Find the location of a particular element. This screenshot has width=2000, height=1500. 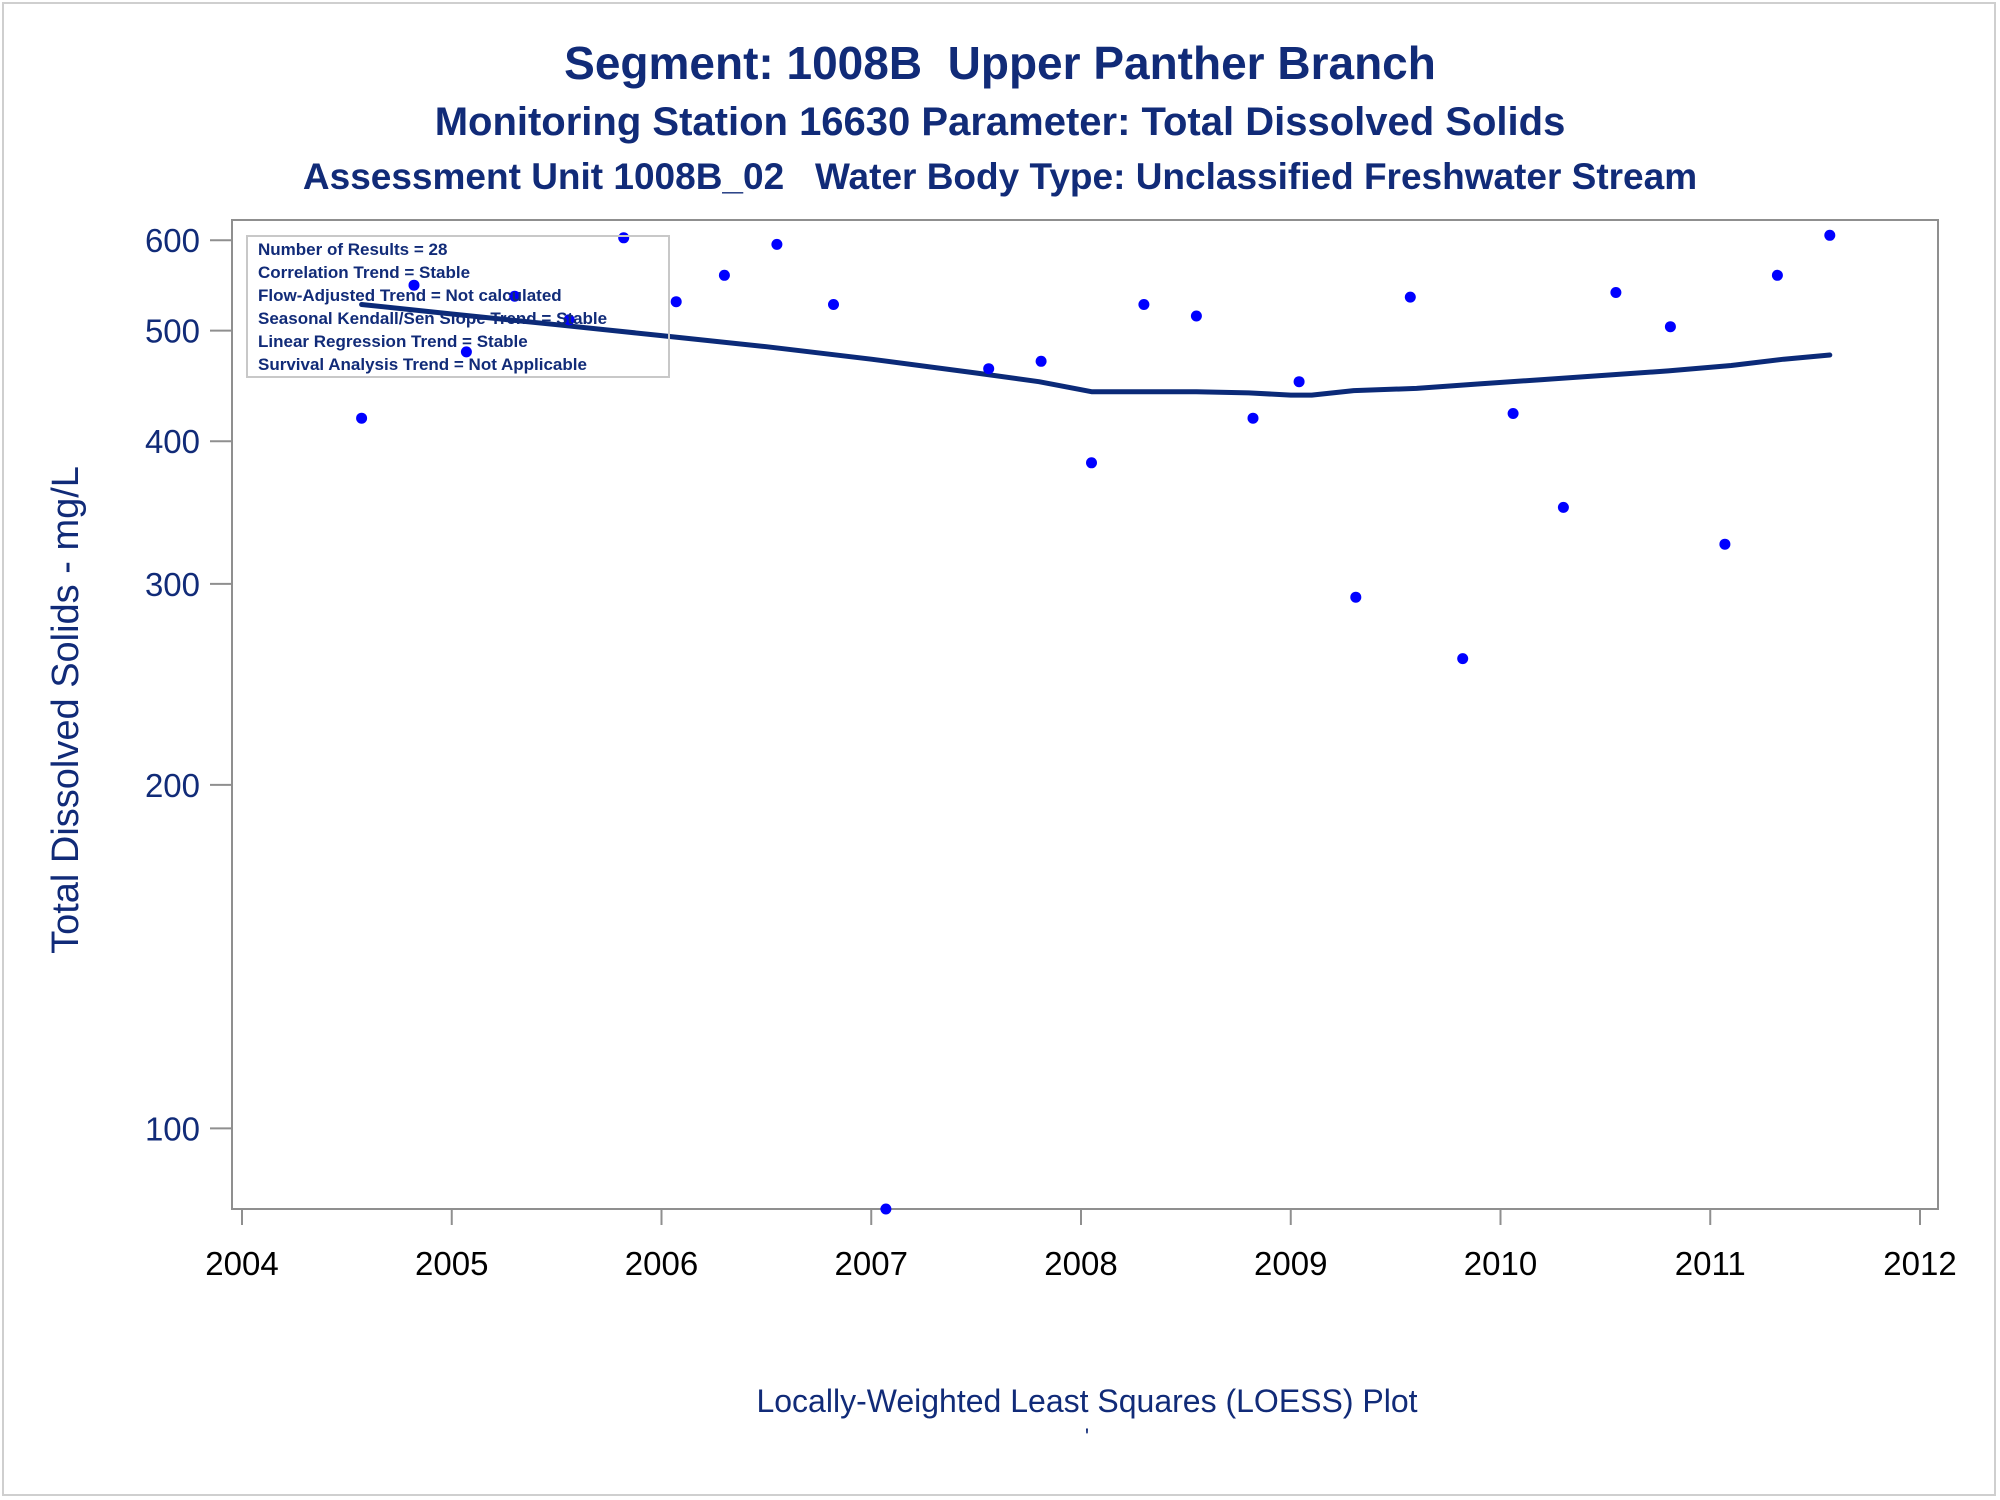

y-tick-label: 500 is located at coordinates (172, 331).